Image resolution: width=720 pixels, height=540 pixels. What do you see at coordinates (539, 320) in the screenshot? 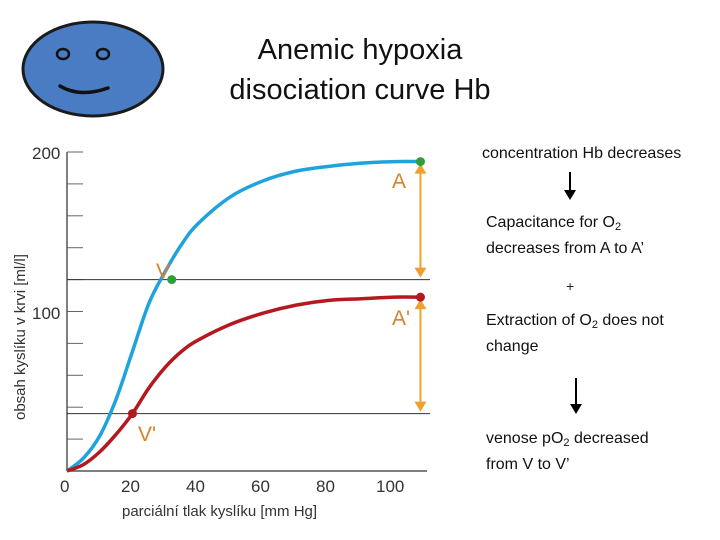
I see `note-extraction-text: Extraction of O` at bounding box center [539, 320].